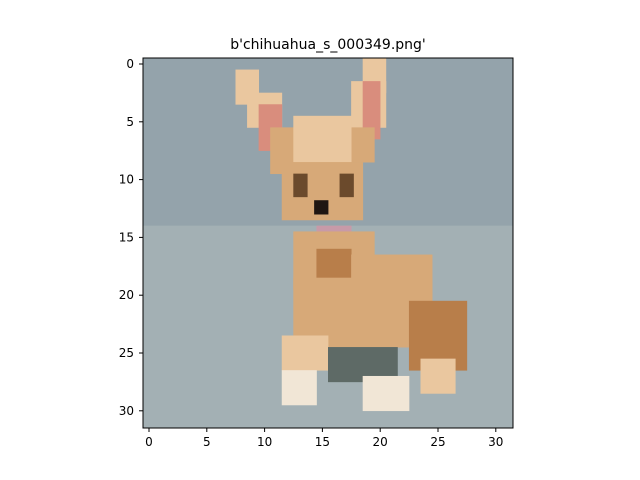 The width and height of the screenshot is (640, 480). I want to click on front-leg, so click(305, 353).